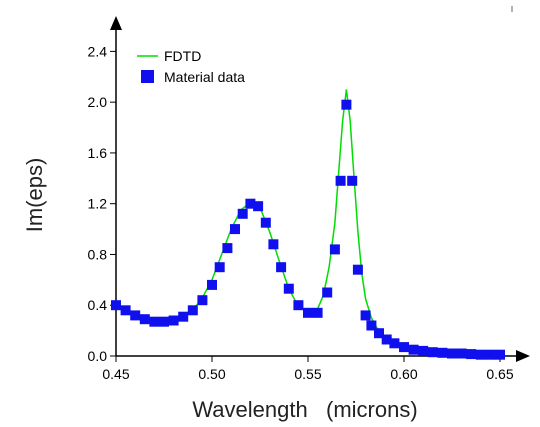 This screenshot has height=427, width=540. What do you see at coordinates (523, 356) in the screenshot?
I see `x-axis-arrow` at bounding box center [523, 356].